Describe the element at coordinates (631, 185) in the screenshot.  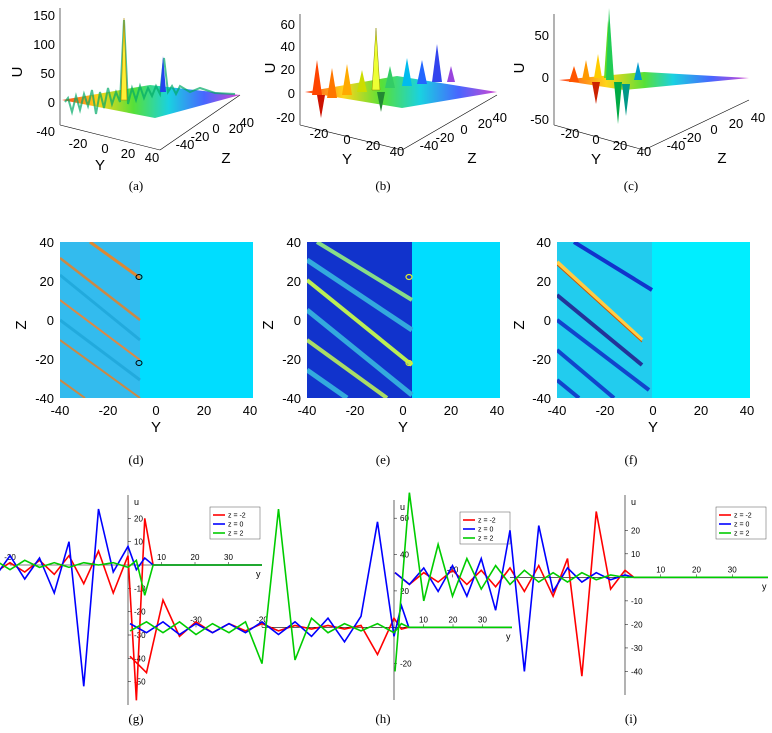
I see `caption-c: (c)` at that location.